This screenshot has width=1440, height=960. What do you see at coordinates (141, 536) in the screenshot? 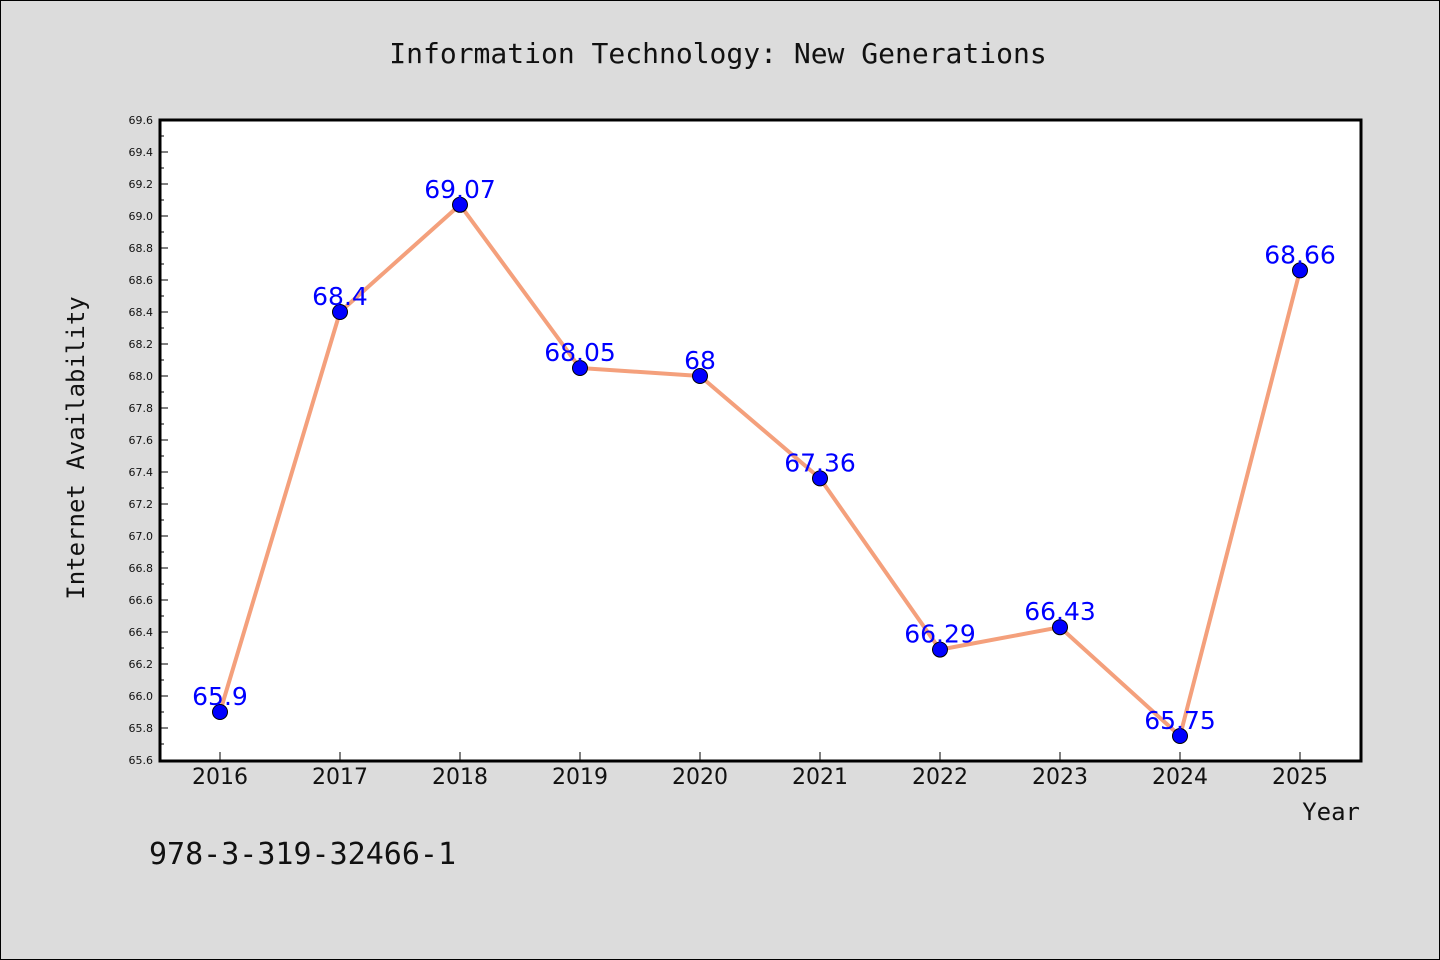
I see `y-tick-label: 67.0` at bounding box center [141, 536].